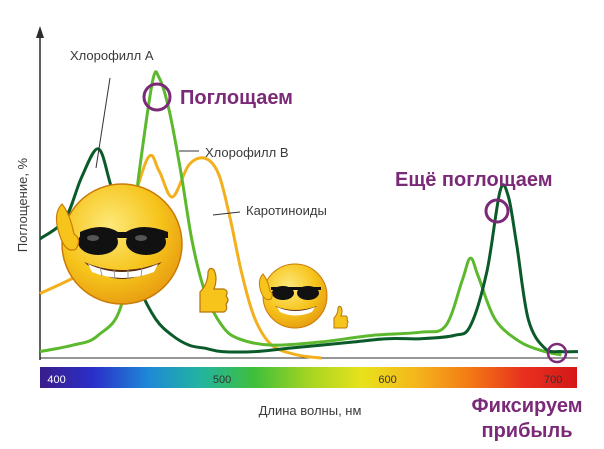 The height and width of the screenshot is (449, 604). I want to click on thumbs-up-icon, so click(214, 290).